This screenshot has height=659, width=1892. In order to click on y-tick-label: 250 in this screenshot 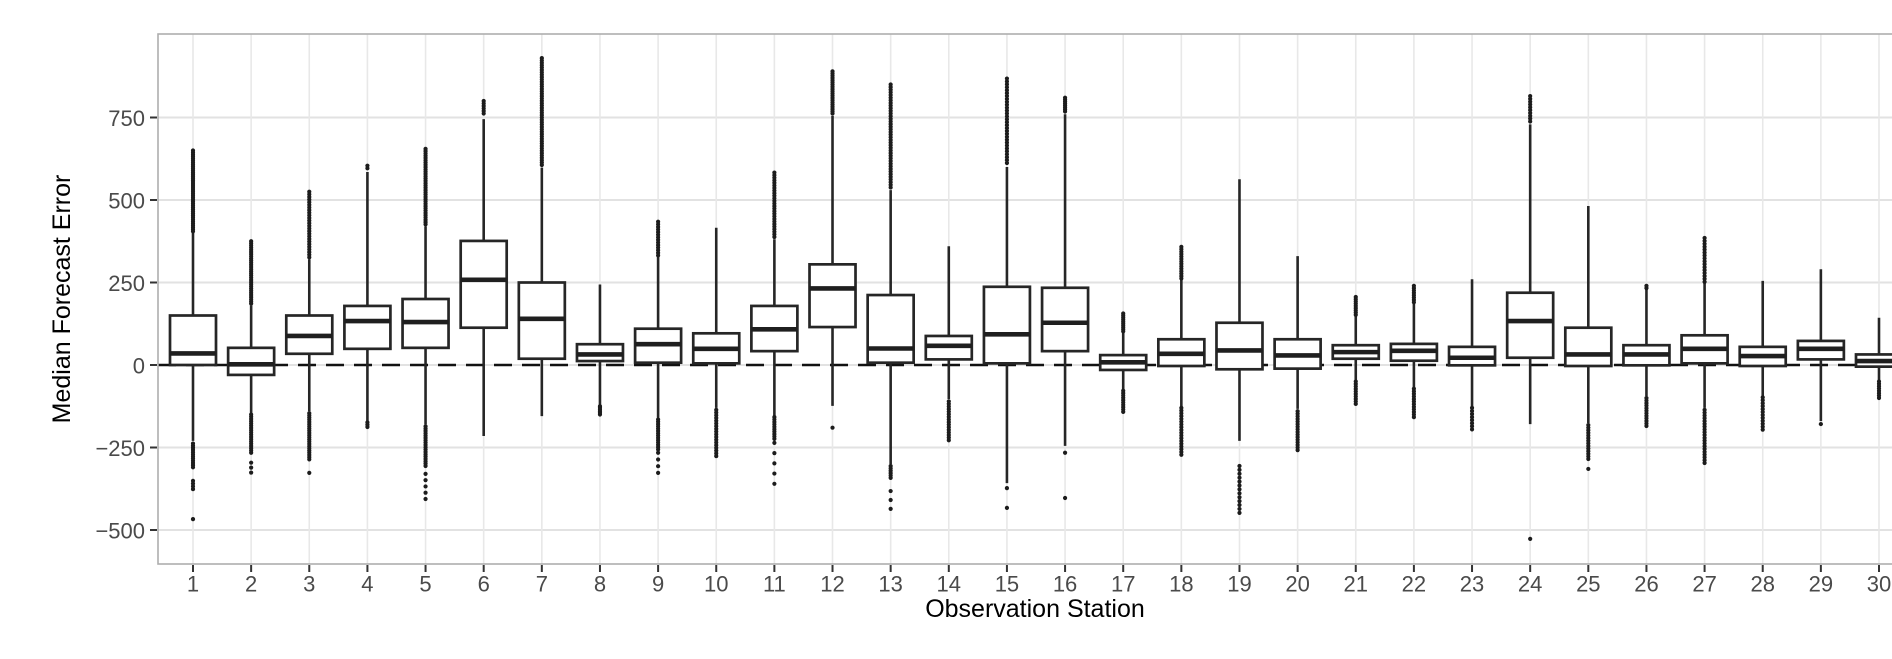, I will do `click(126, 283)`.